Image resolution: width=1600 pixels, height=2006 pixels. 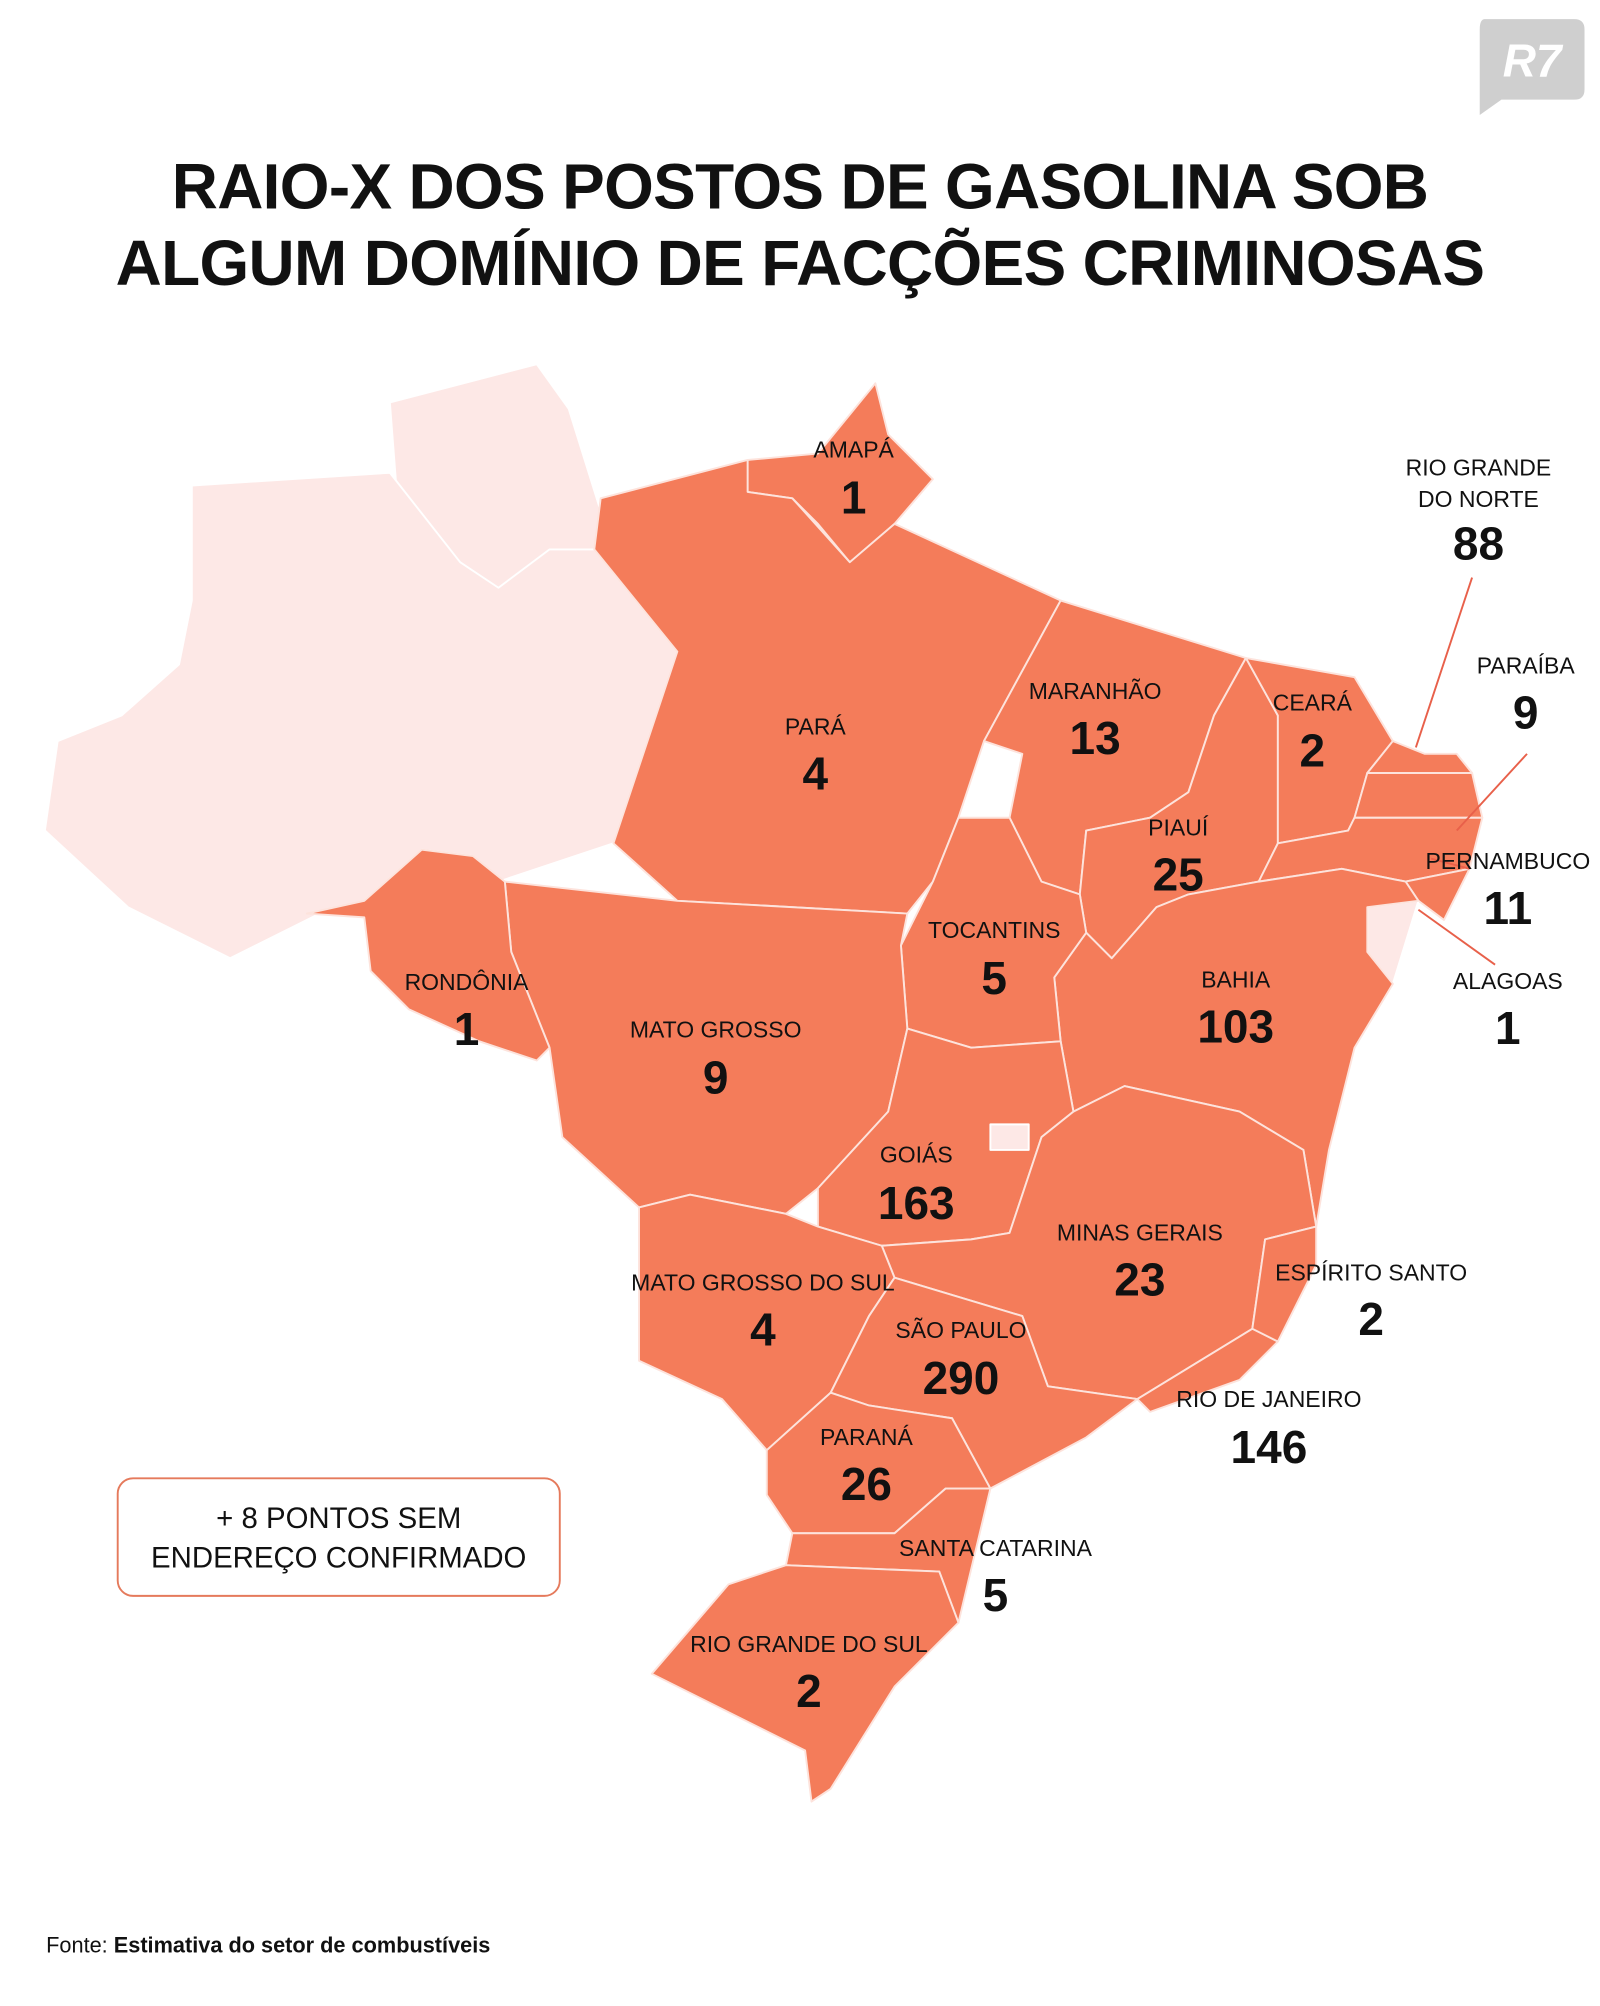 I want to click on source-text: Estimativa do setor de combustíveis, so click(x=302, y=1944).